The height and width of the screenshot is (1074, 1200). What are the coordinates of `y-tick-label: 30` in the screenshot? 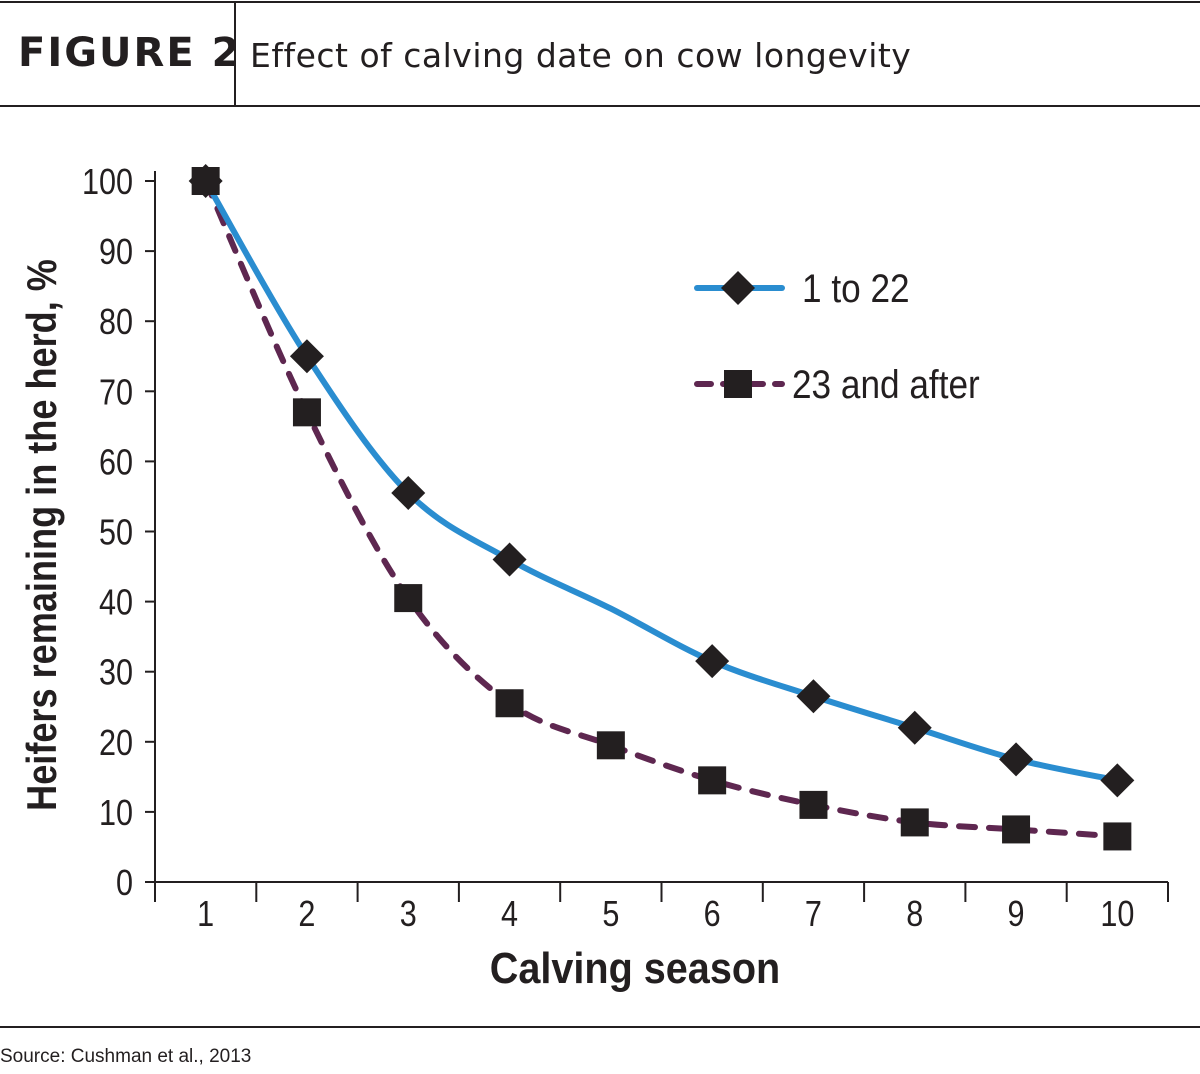 It's located at (116, 673).